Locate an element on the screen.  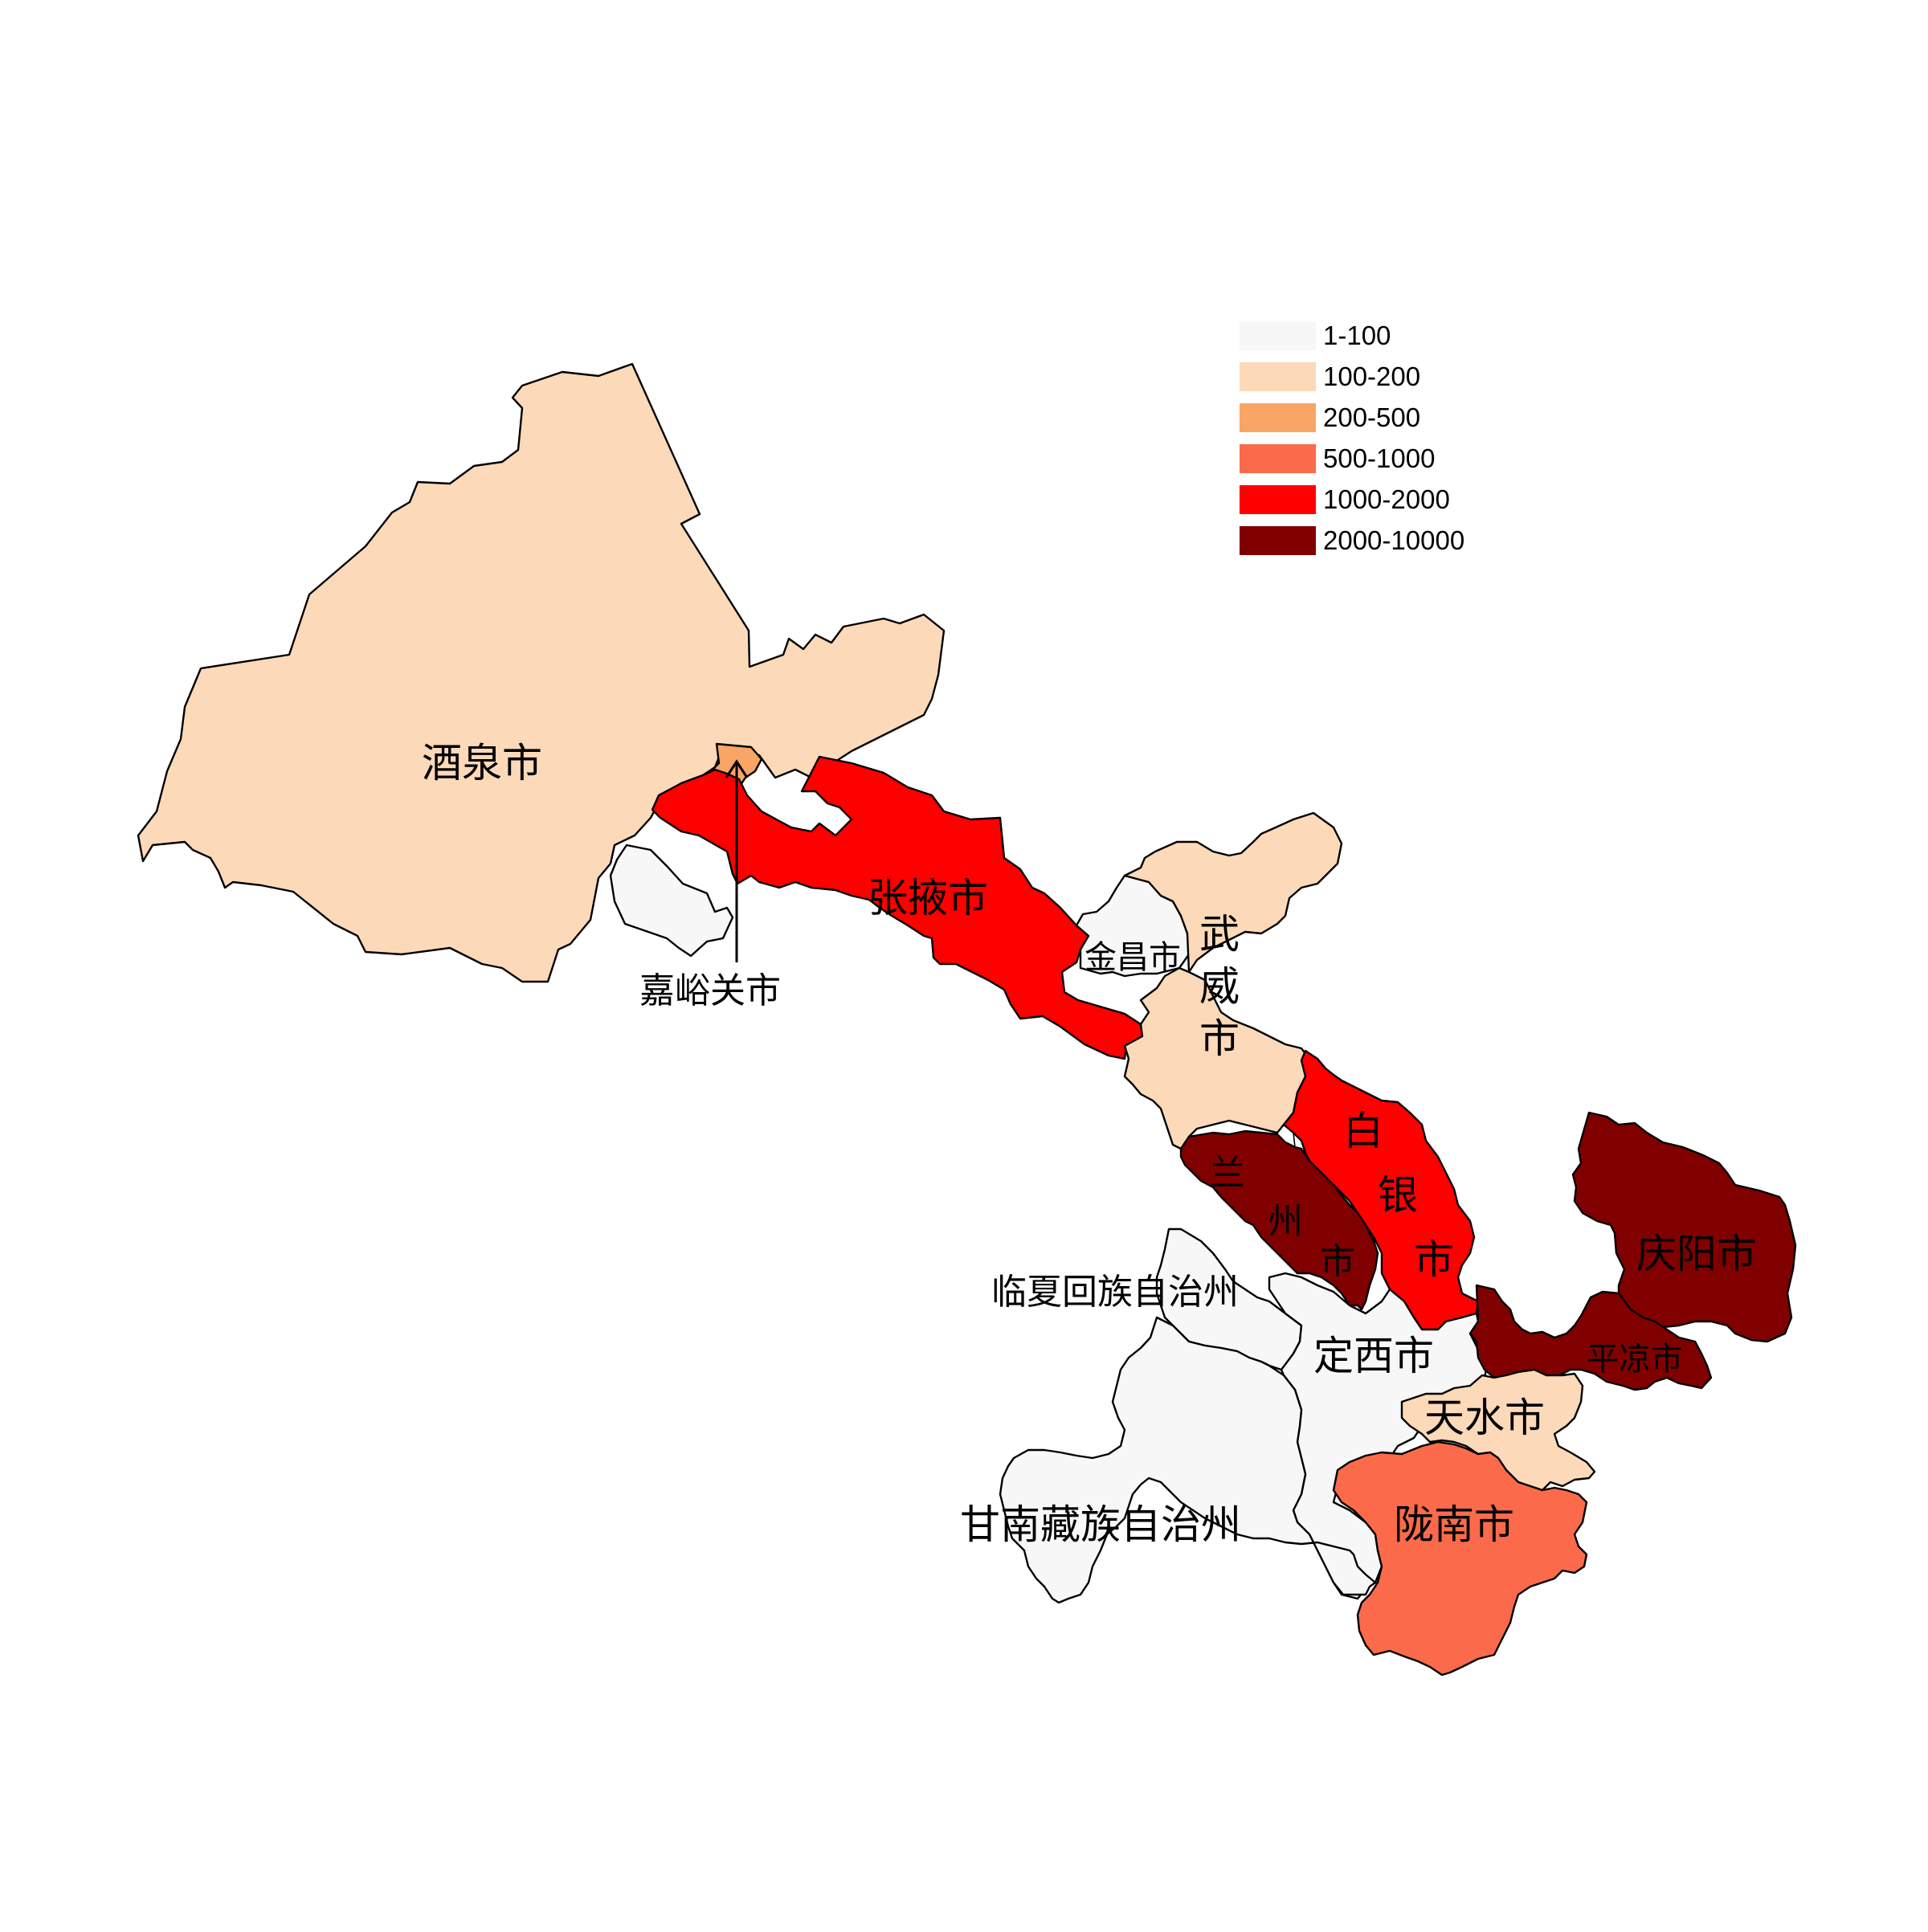
region-lanzhou is located at coordinates (1279, 1220).